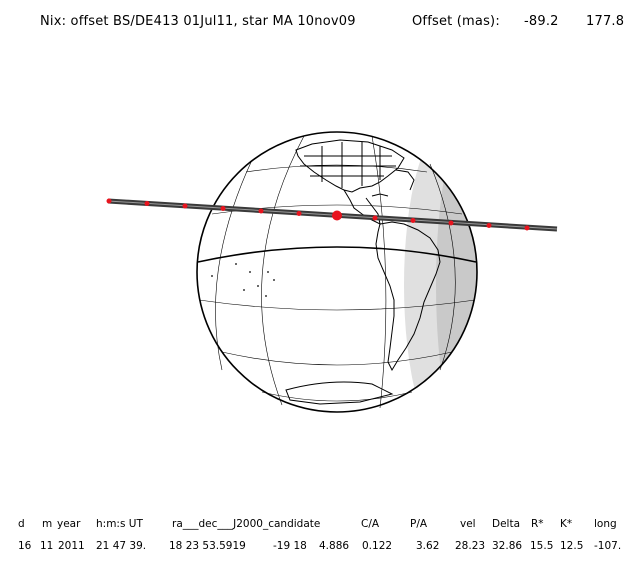 Image resolution: width=643 pixels, height=568 pixels. I want to click on header-rstar: R*, so click(537, 524).